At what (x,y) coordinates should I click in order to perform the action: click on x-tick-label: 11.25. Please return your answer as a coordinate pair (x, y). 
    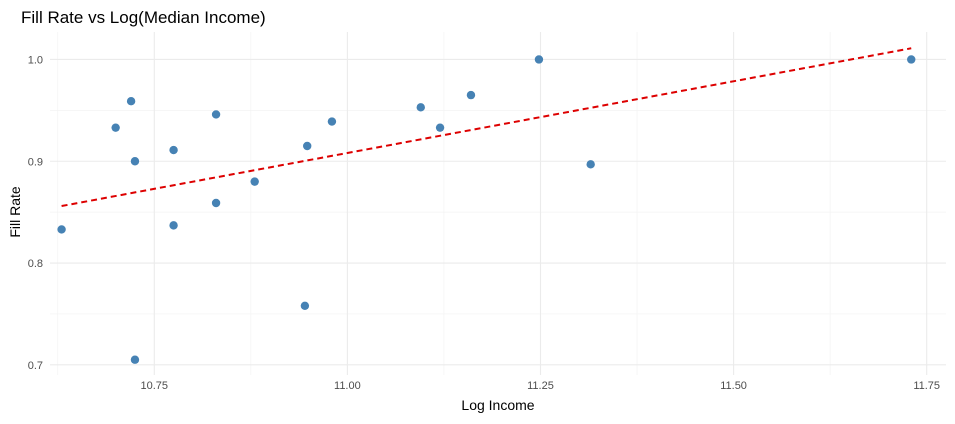
    Looking at the image, I should click on (540, 386).